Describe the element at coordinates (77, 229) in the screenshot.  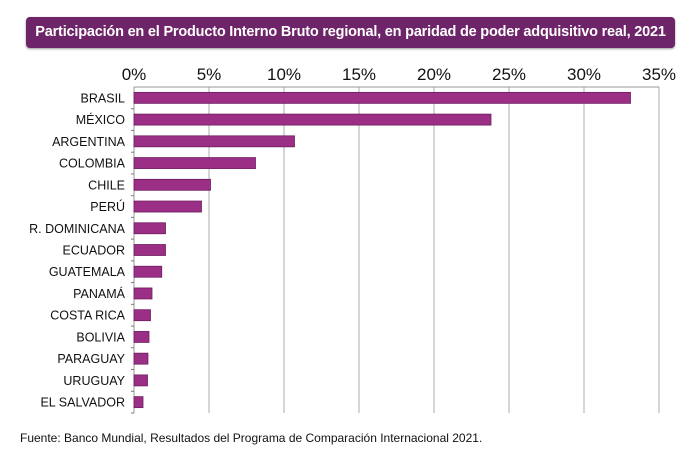
I see `category-label: R. DOMINICANA` at that location.